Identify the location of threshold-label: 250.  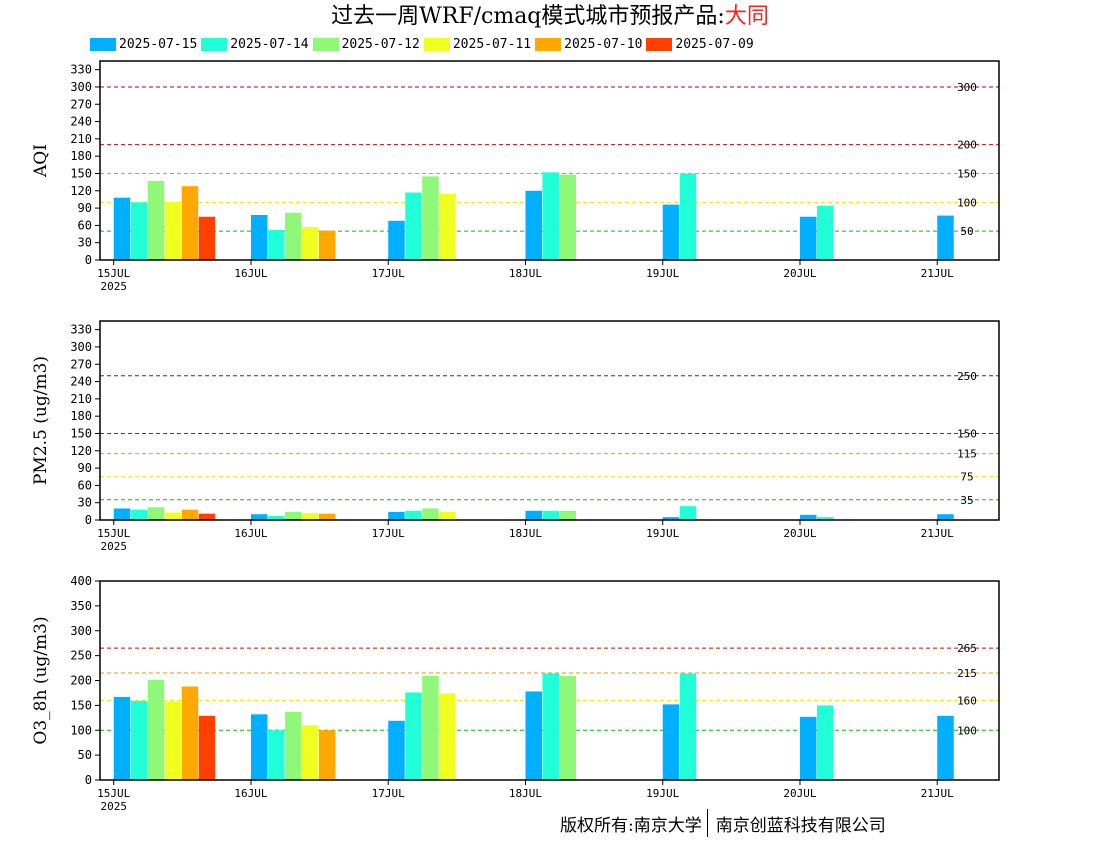
(967, 376).